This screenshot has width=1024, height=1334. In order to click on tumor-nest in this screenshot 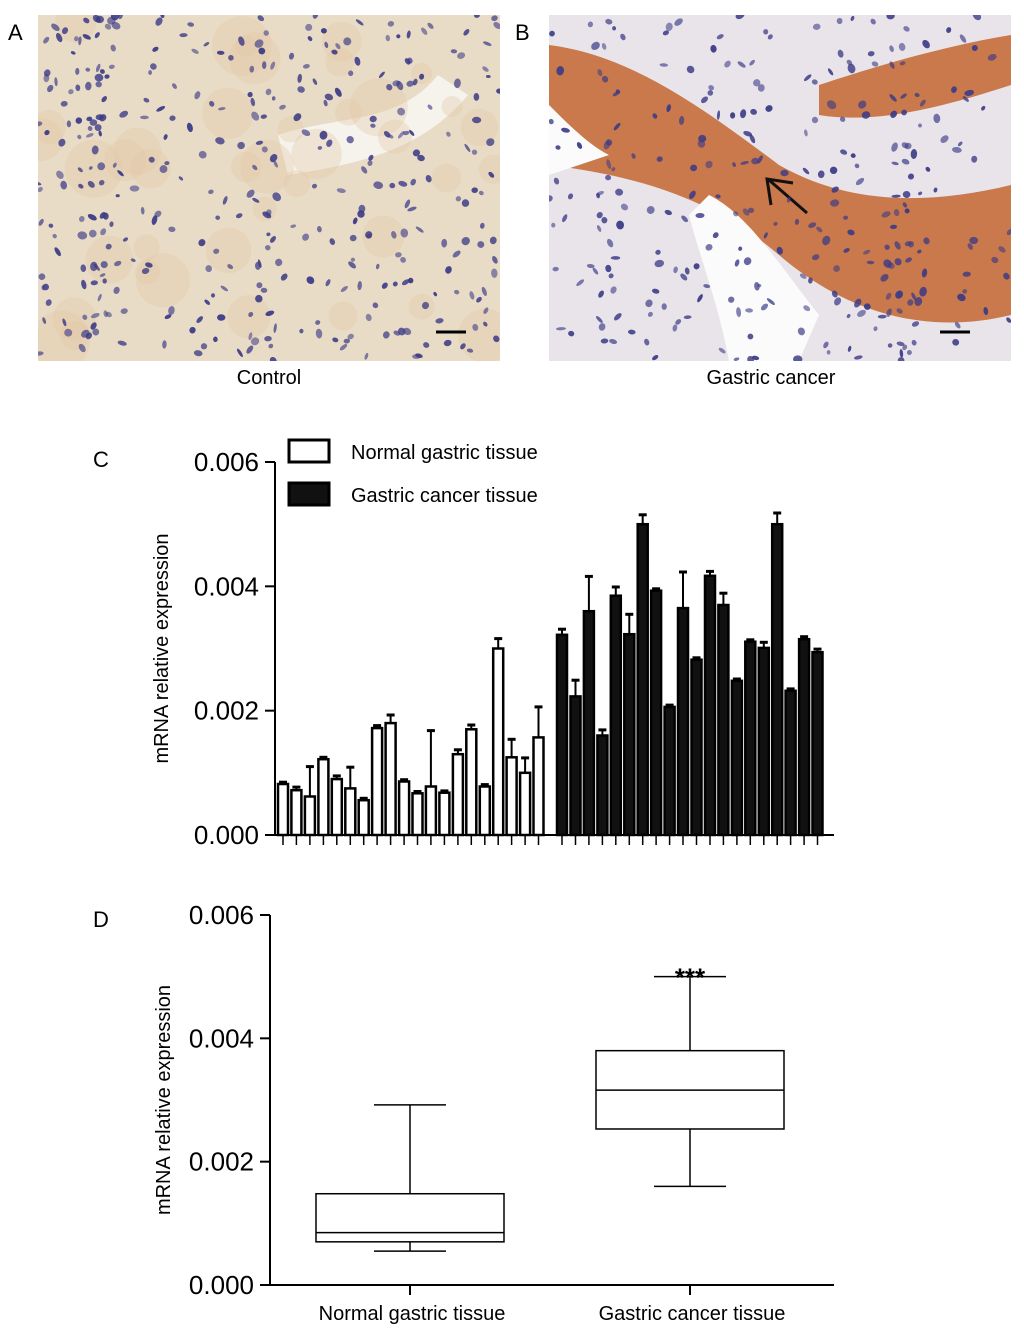, I will do `click(780, 184)`.